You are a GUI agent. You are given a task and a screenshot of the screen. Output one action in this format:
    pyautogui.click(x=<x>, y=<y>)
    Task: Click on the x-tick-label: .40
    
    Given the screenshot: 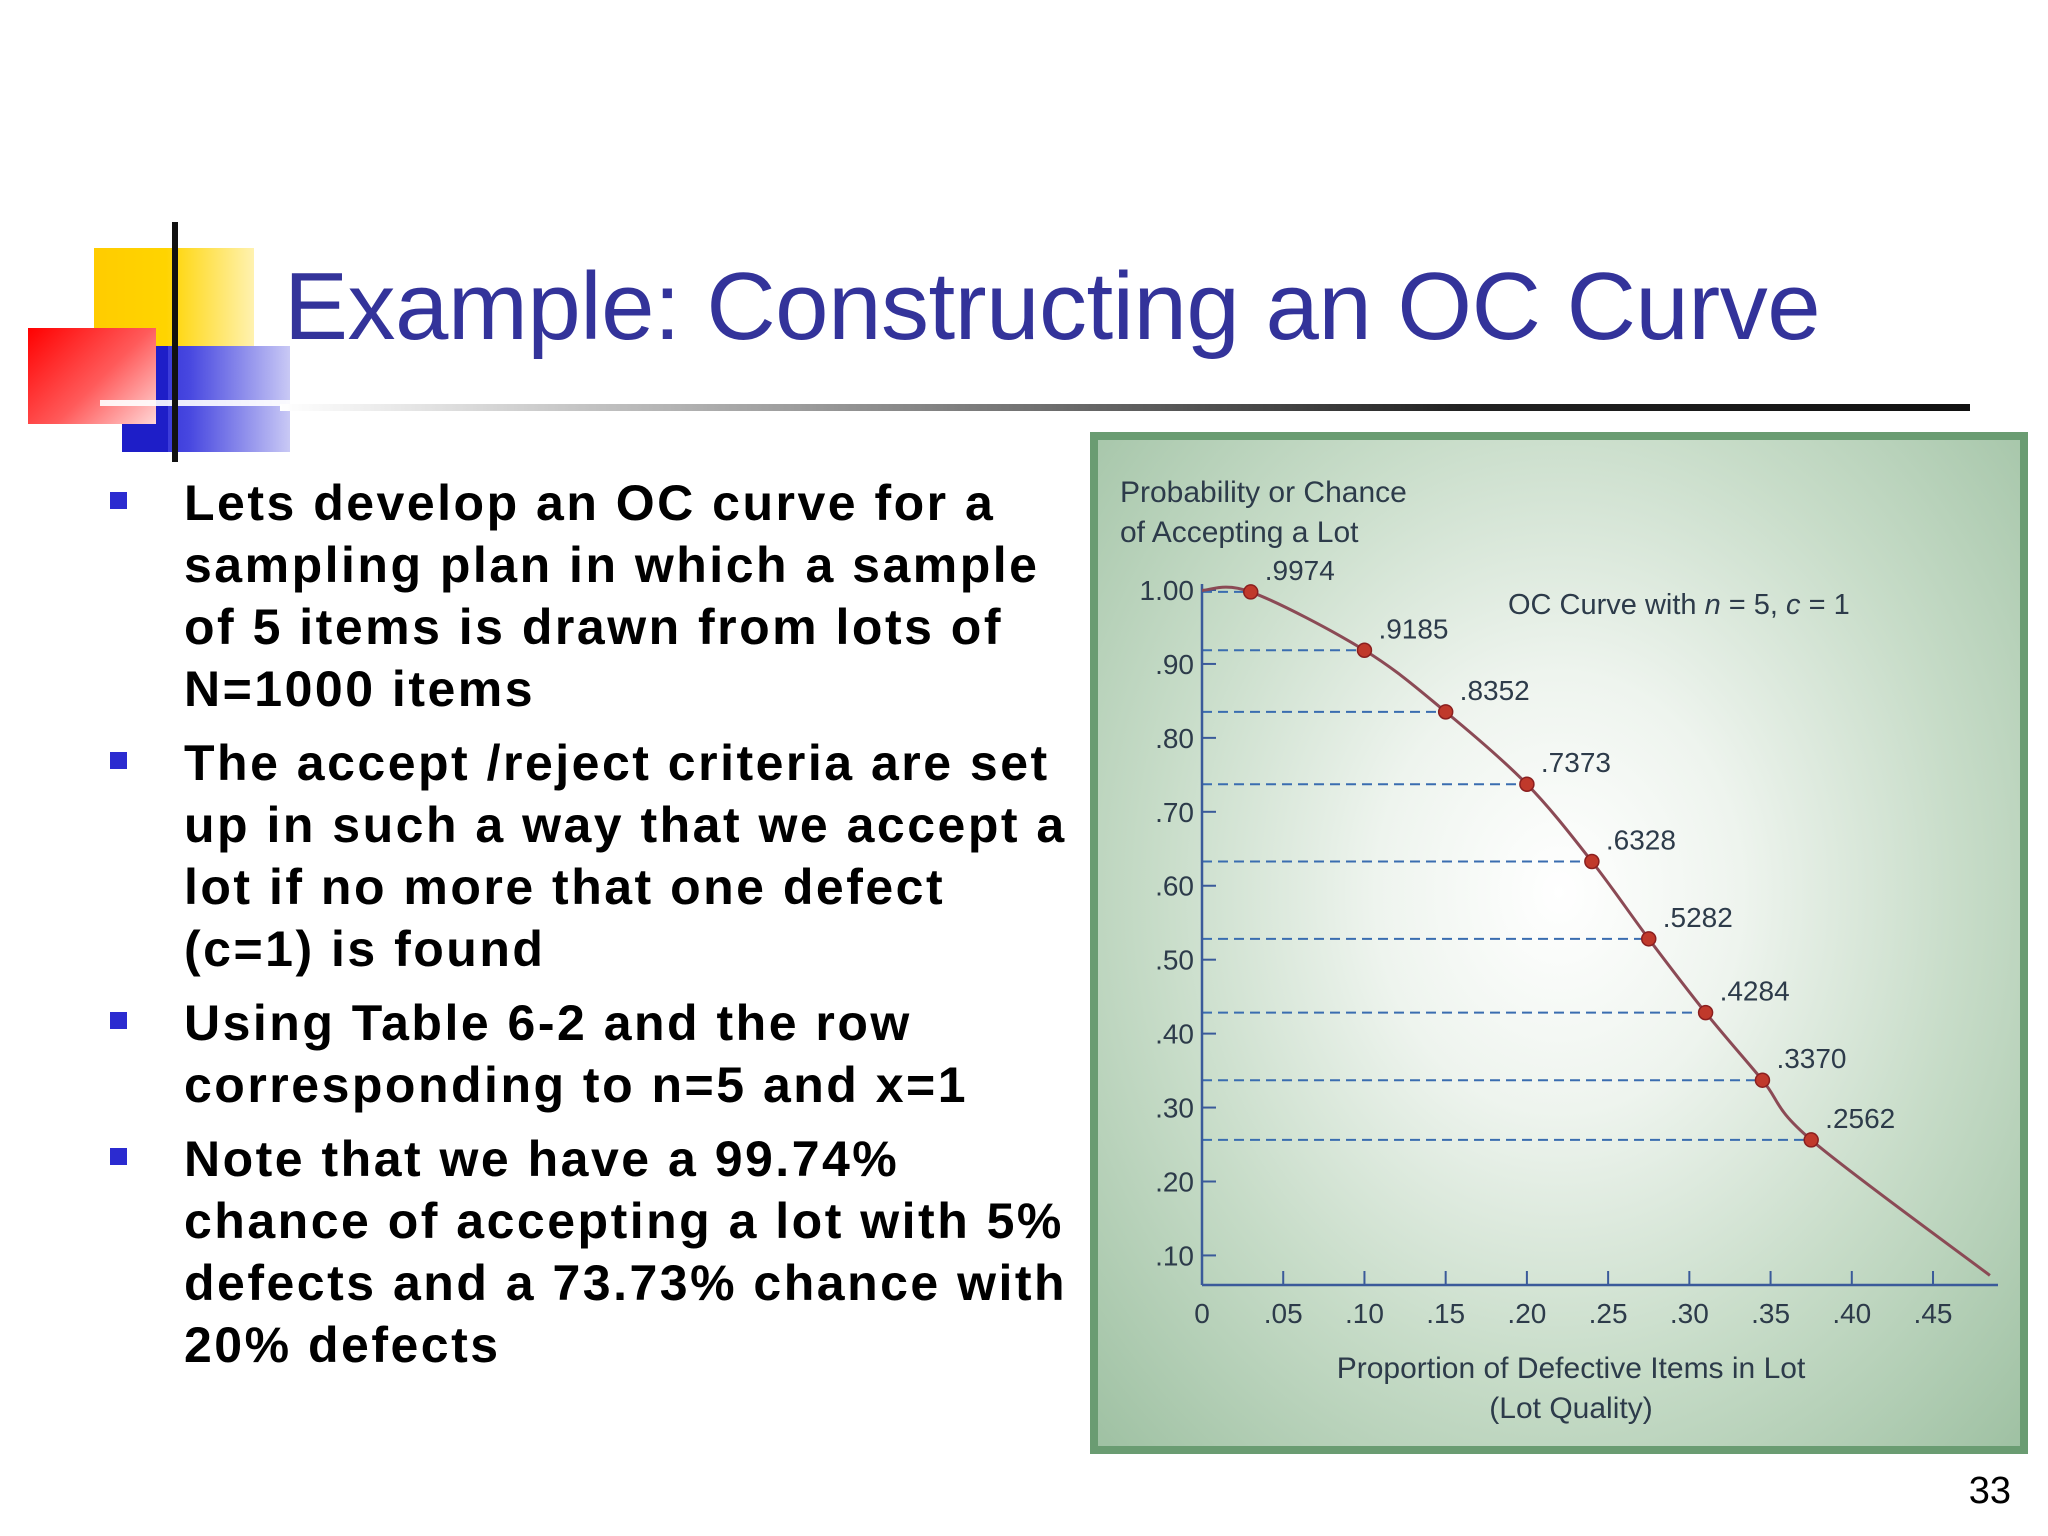 What is the action you would take?
    pyautogui.click(x=1851, y=1313)
    